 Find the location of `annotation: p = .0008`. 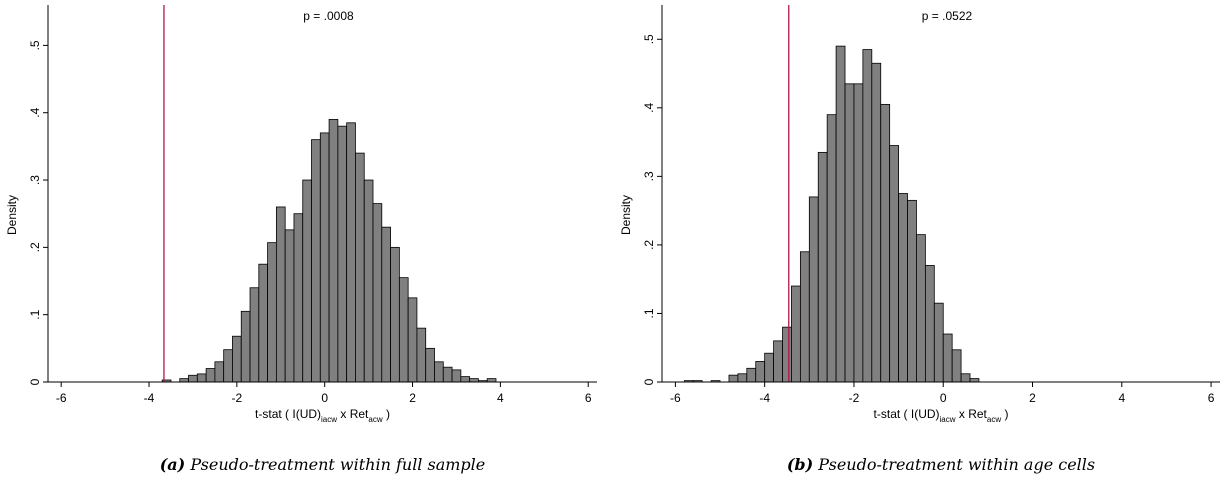

annotation: p = .0008 is located at coordinates (328, 16).